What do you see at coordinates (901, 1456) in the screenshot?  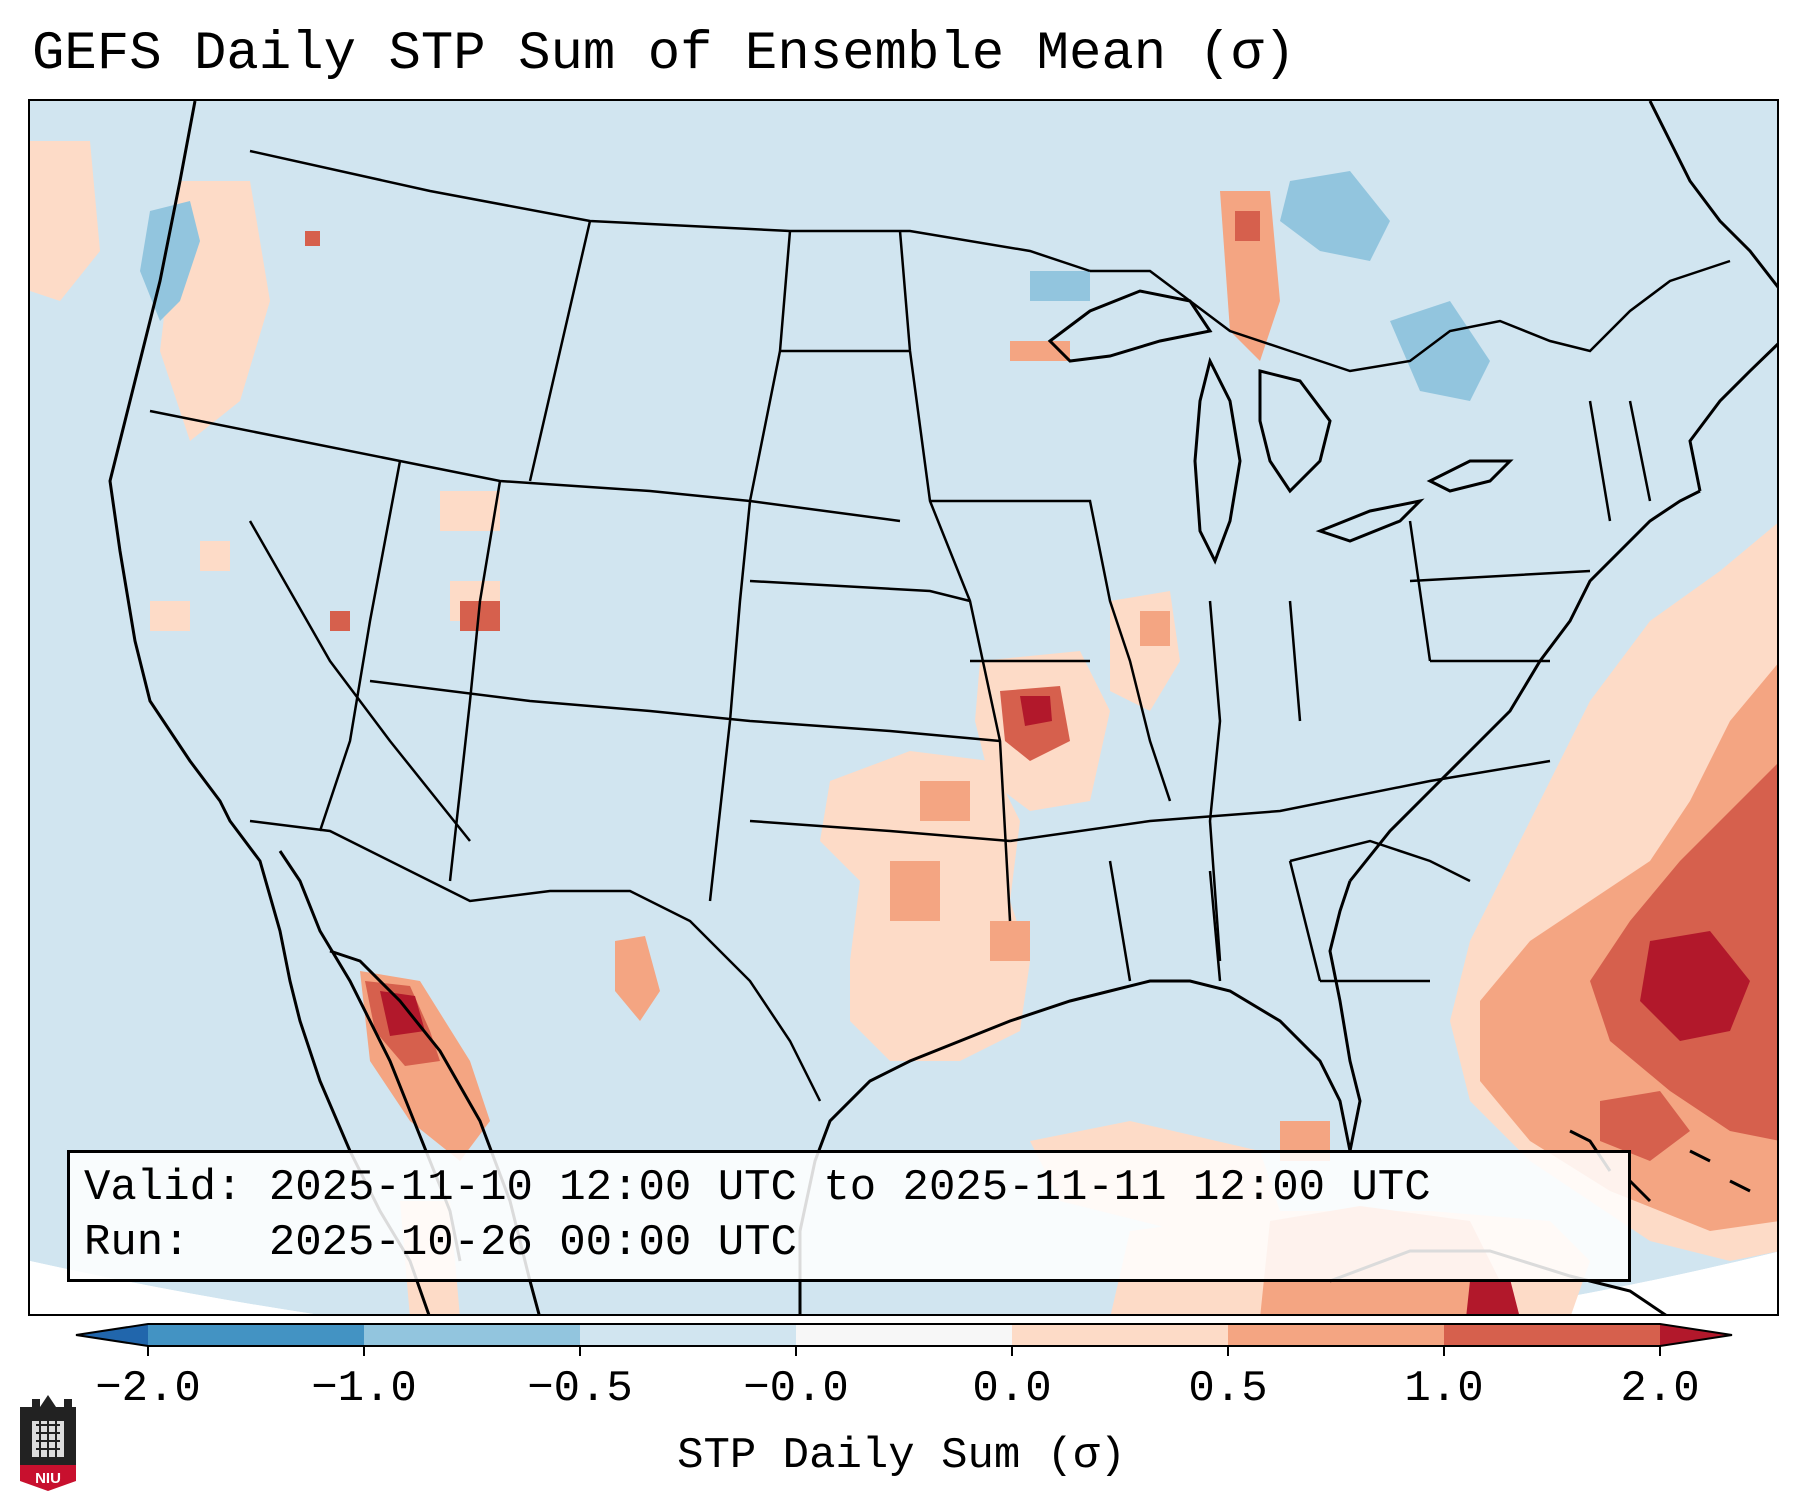 I see `colorbar-label: STP Daily Sum (σ)` at bounding box center [901, 1456].